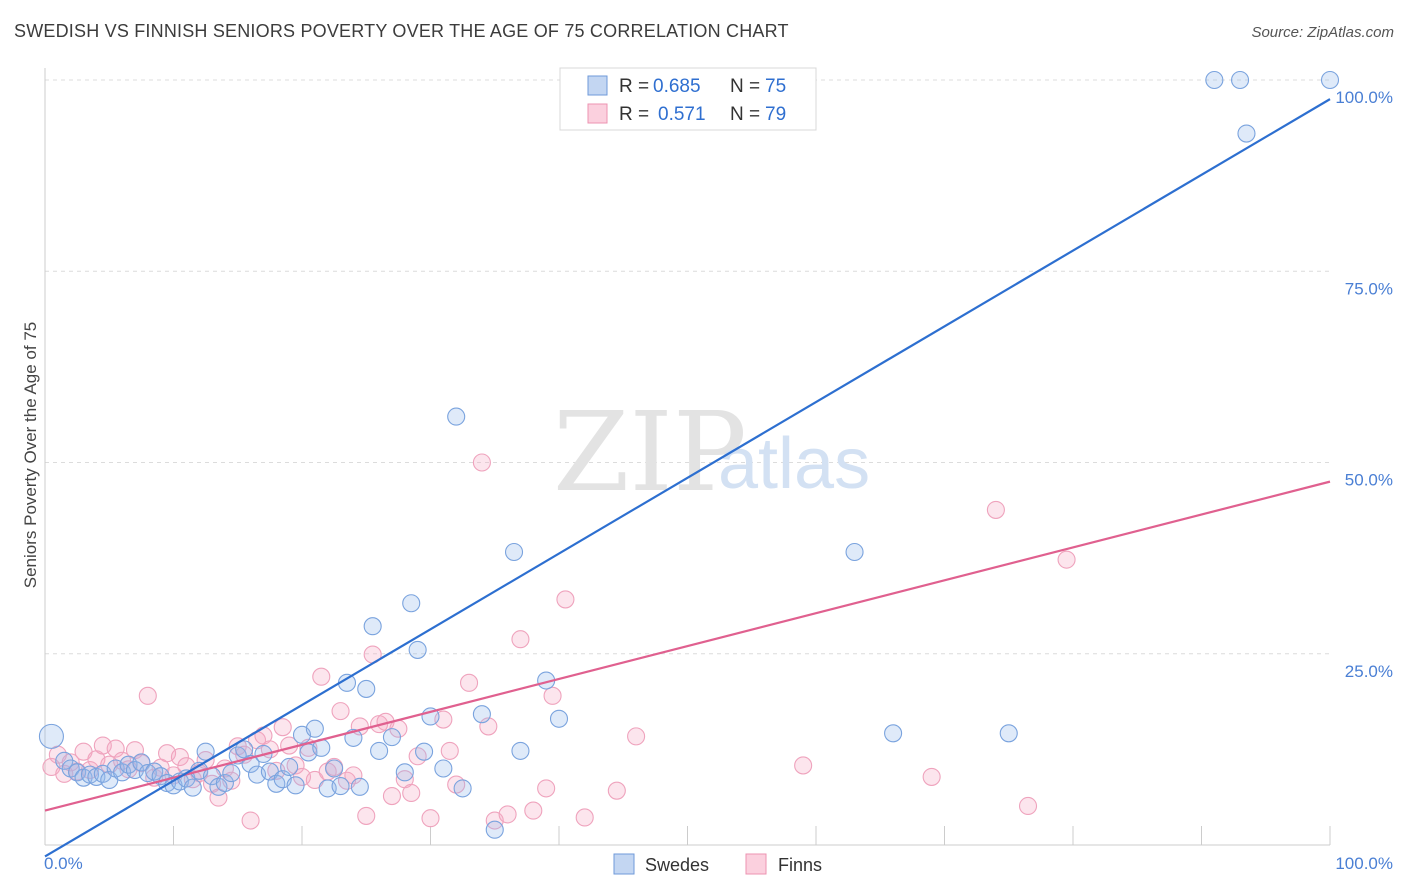  Describe the element at coordinates (1364, 97) in the screenshot. I see `y-tick-label: 100.0%` at that location.